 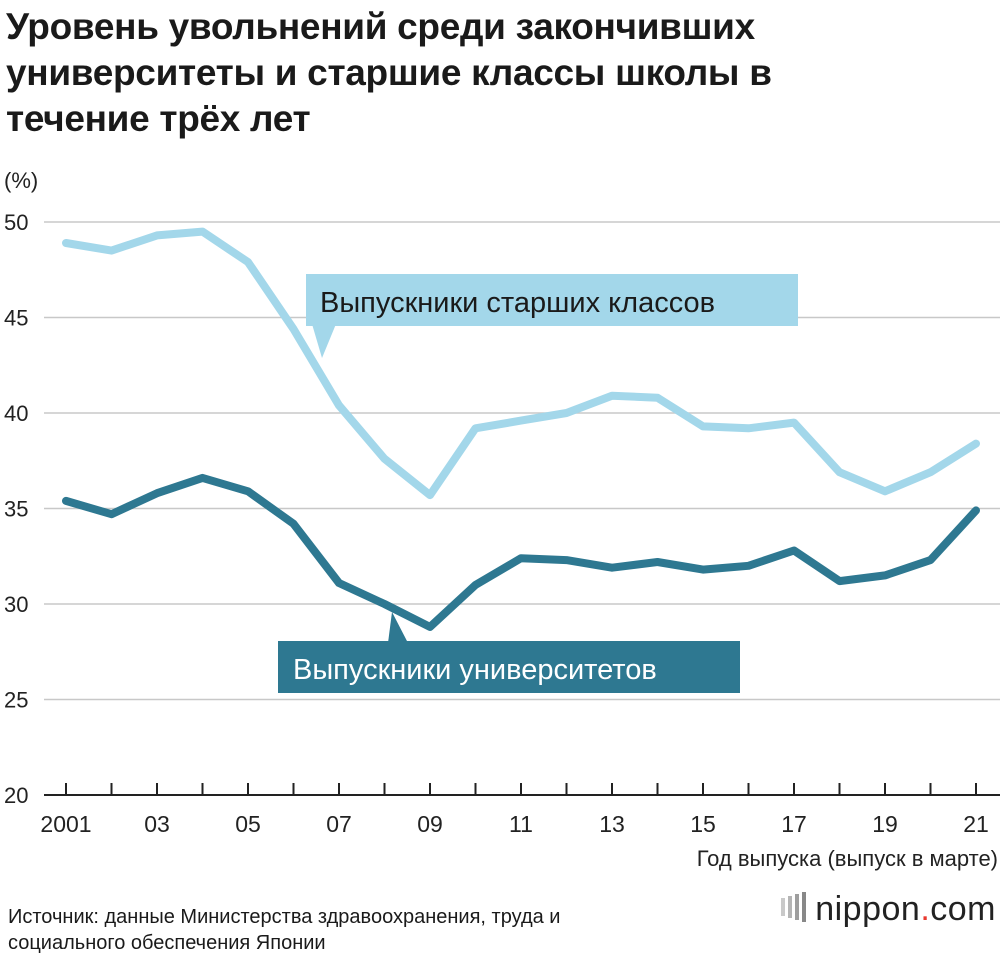 I want to click on y-axis-label: (%), so click(x=21, y=180).